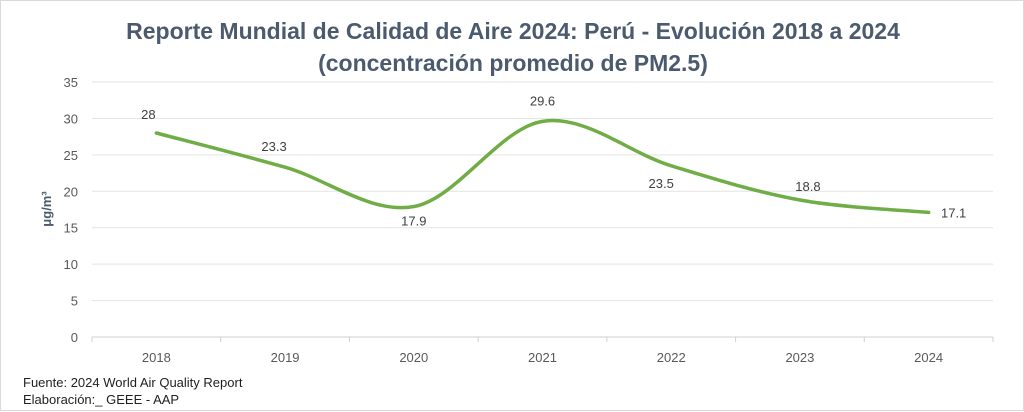 The width and height of the screenshot is (1024, 412). What do you see at coordinates (156, 357) in the screenshot?
I see `x-tick-label: 2018` at bounding box center [156, 357].